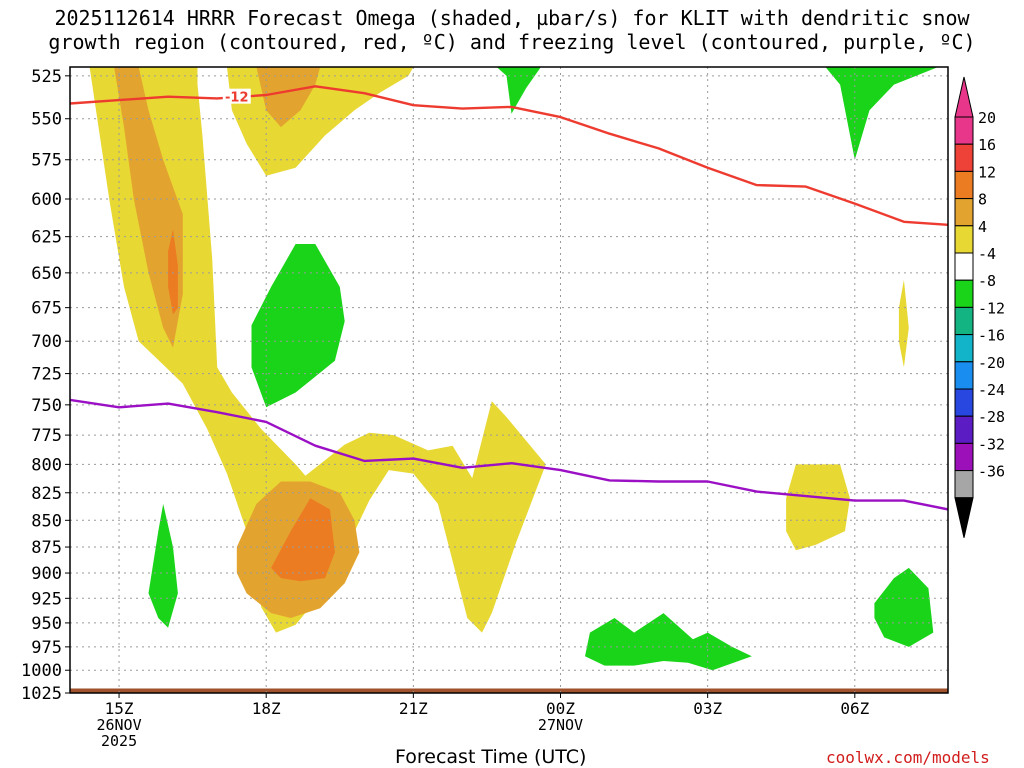 The height and width of the screenshot is (768, 1024). What do you see at coordinates (987, 145) in the screenshot?
I see `colorbar-label: 16` at bounding box center [987, 145].